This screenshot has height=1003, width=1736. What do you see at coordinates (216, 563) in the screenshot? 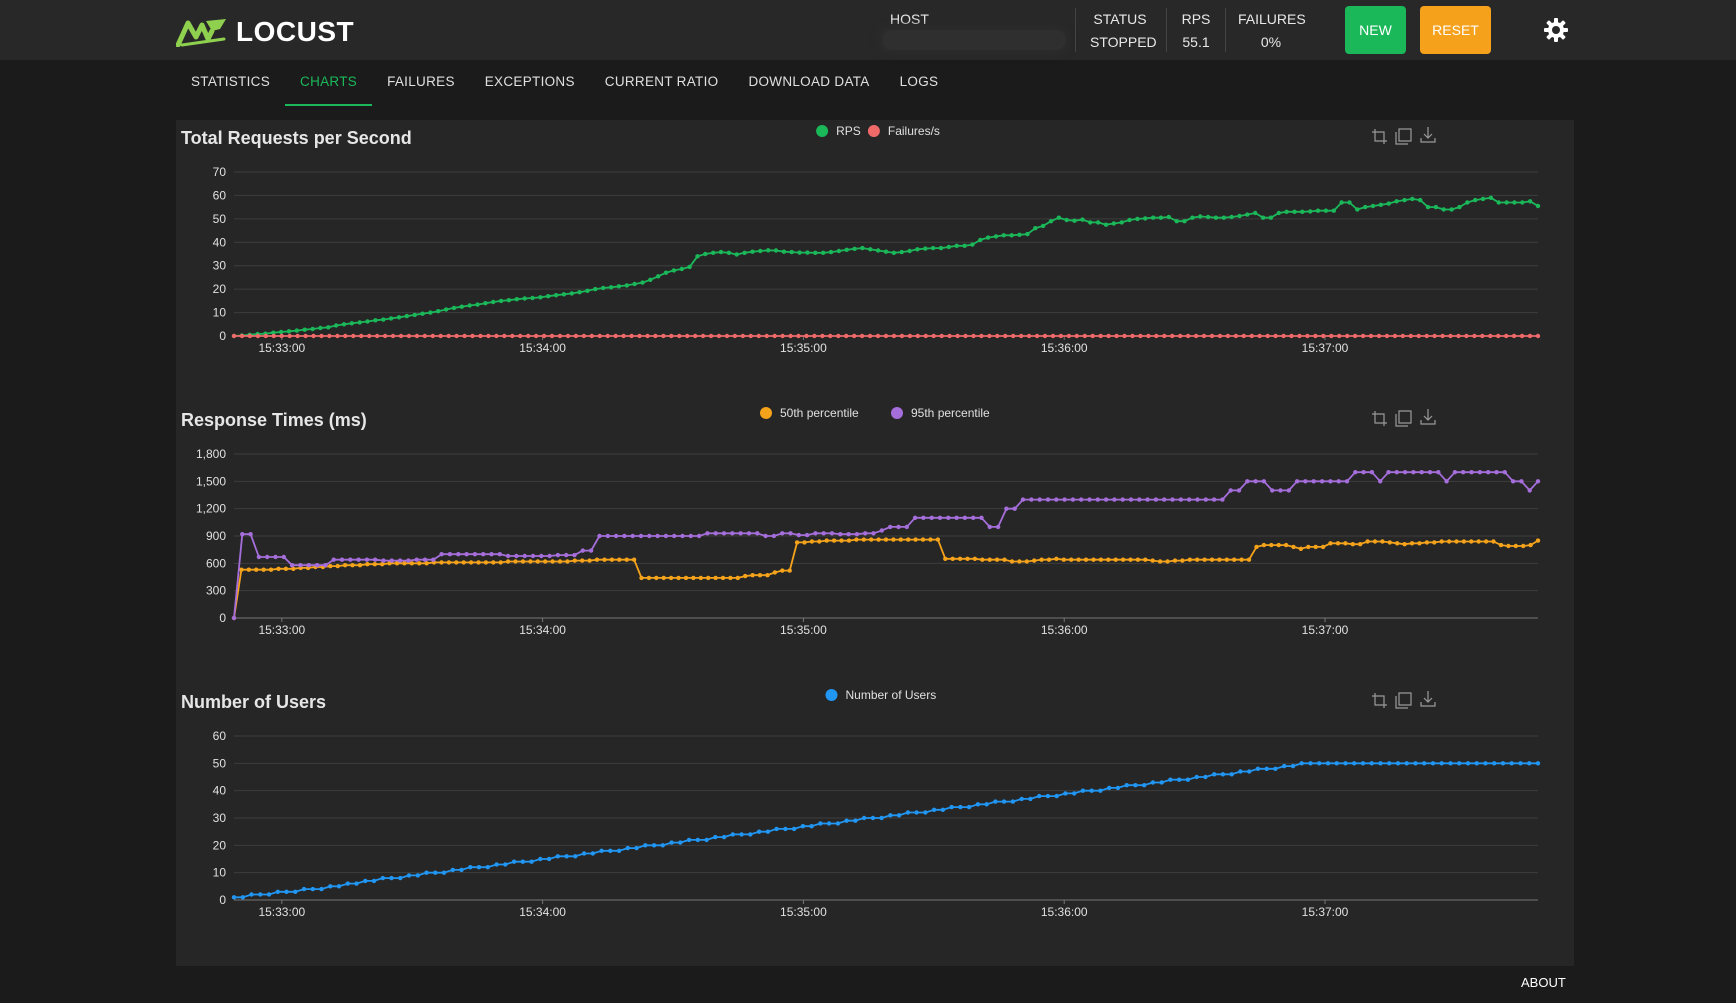
I see `y-tick-label: 600` at bounding box center [216, 563].